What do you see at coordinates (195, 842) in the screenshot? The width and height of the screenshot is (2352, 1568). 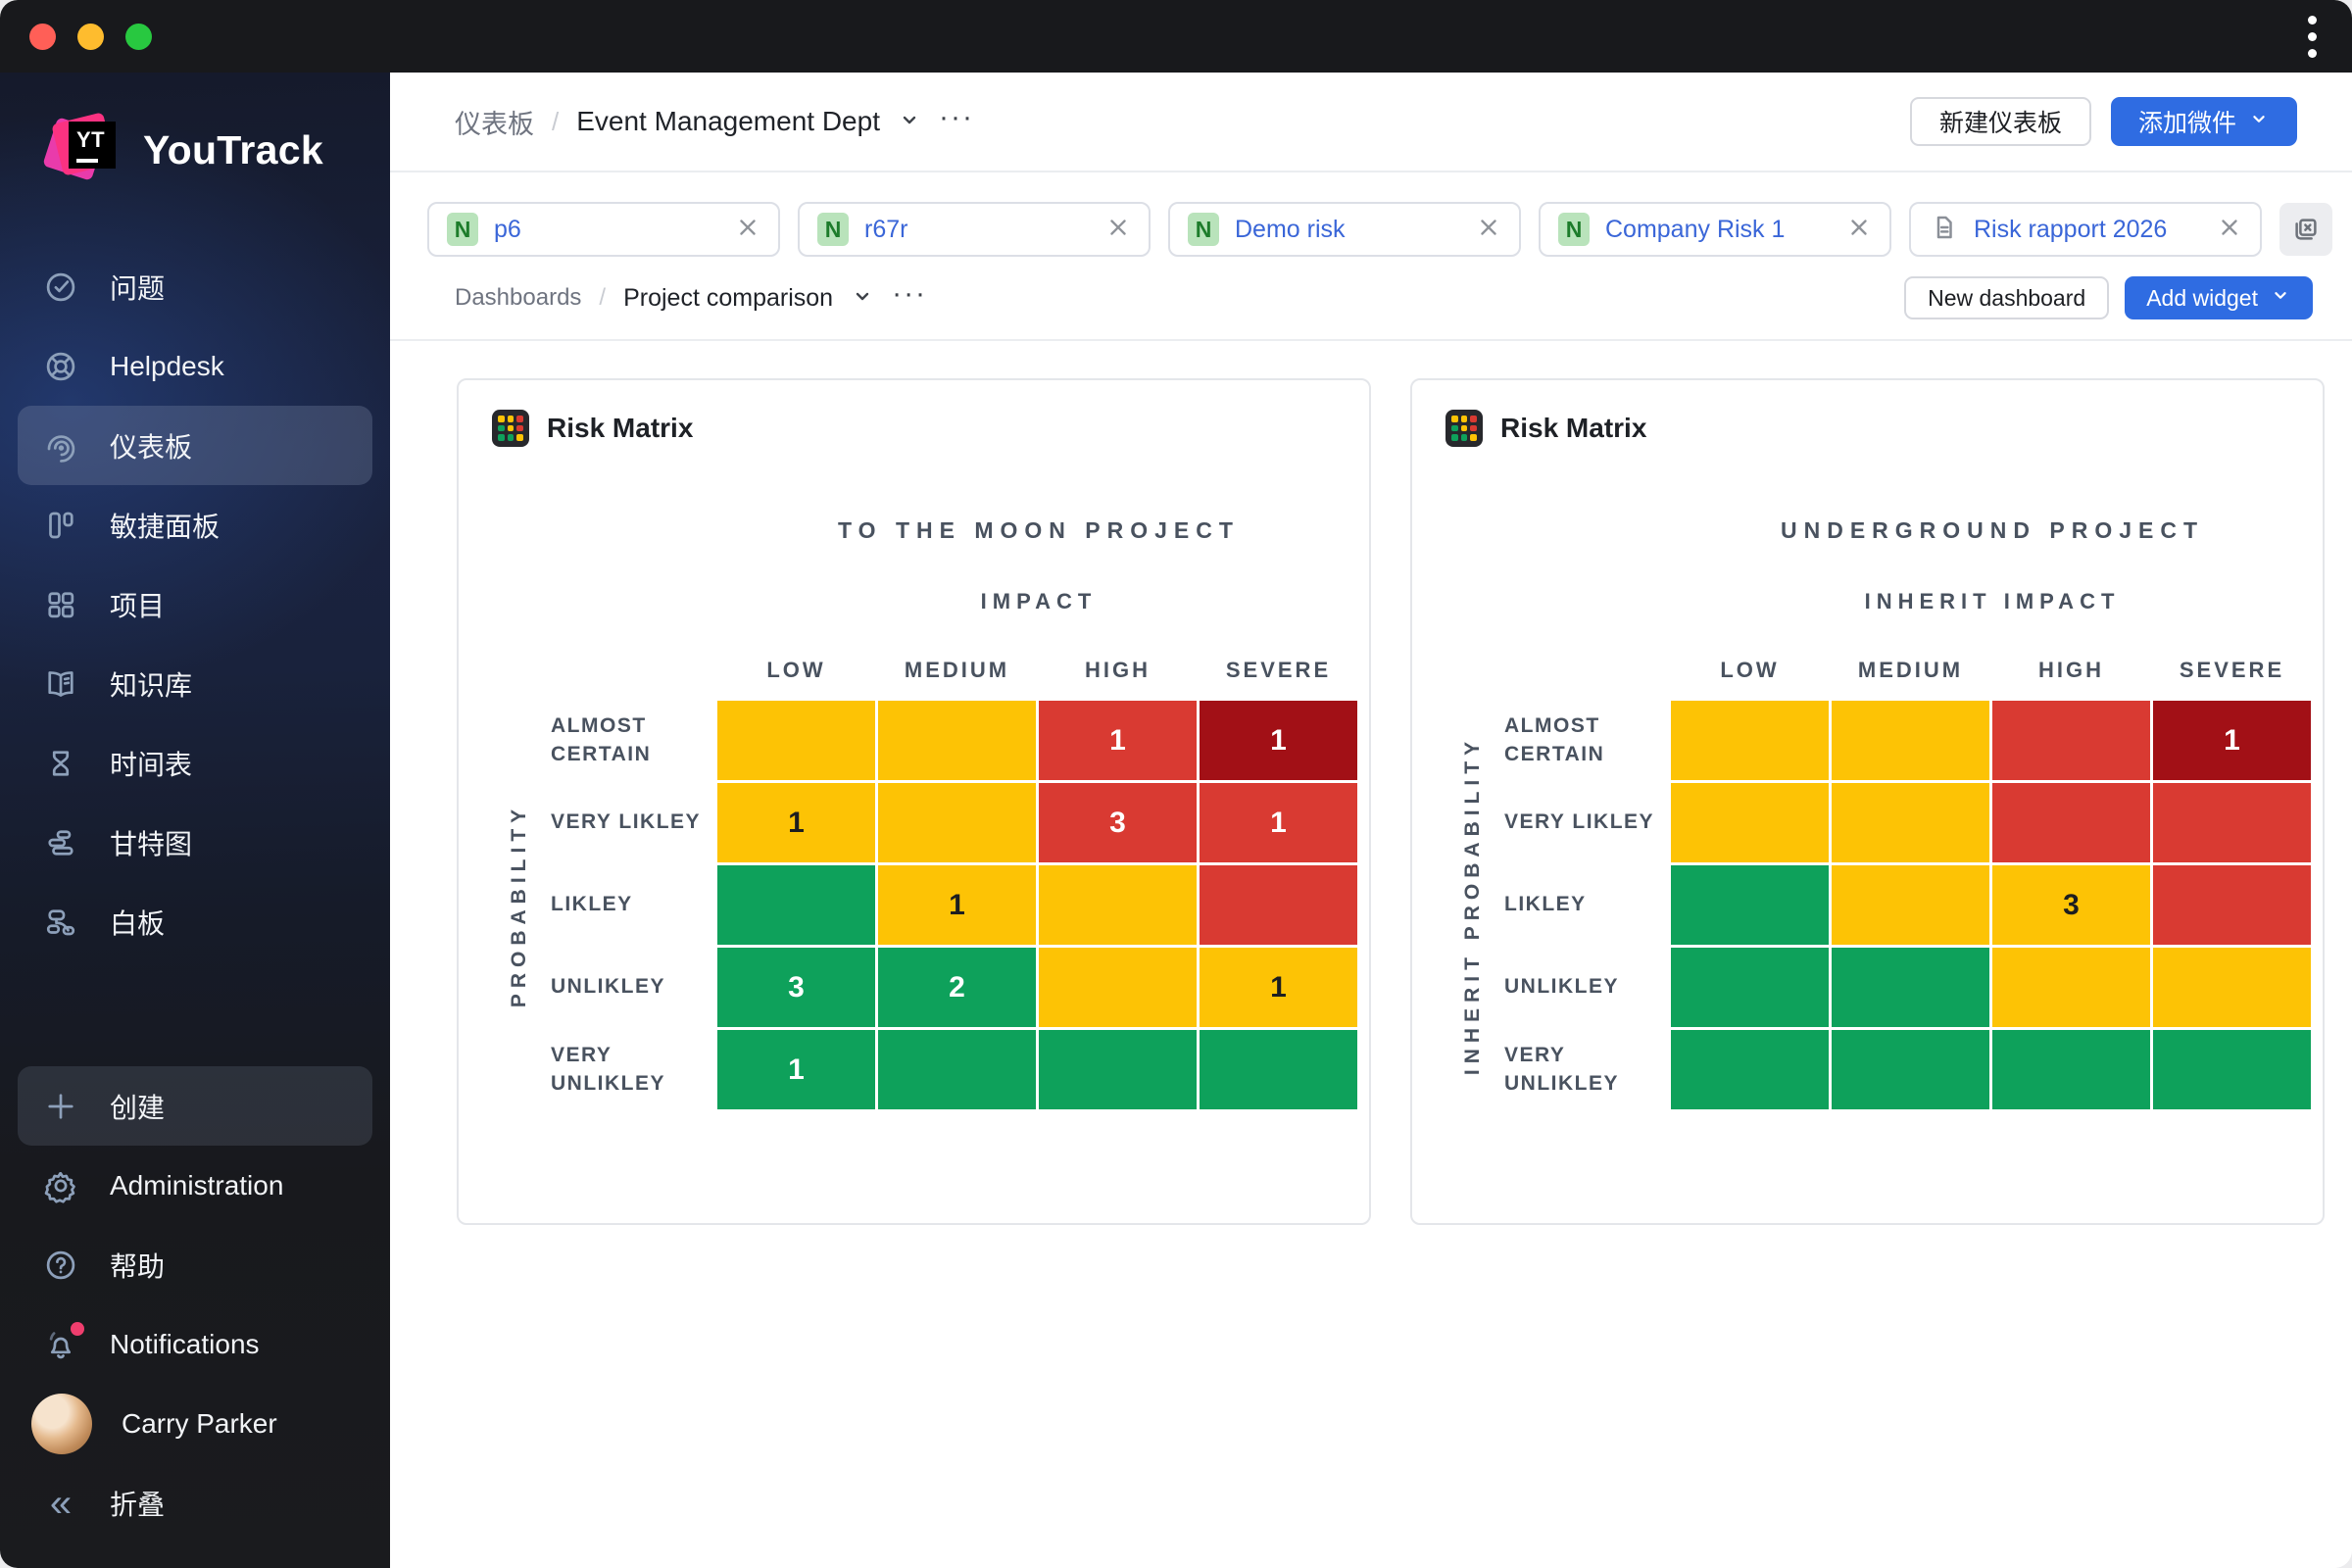 I see `sidebar-item-gantt: 甘特图` at bounding box center [195, 842].